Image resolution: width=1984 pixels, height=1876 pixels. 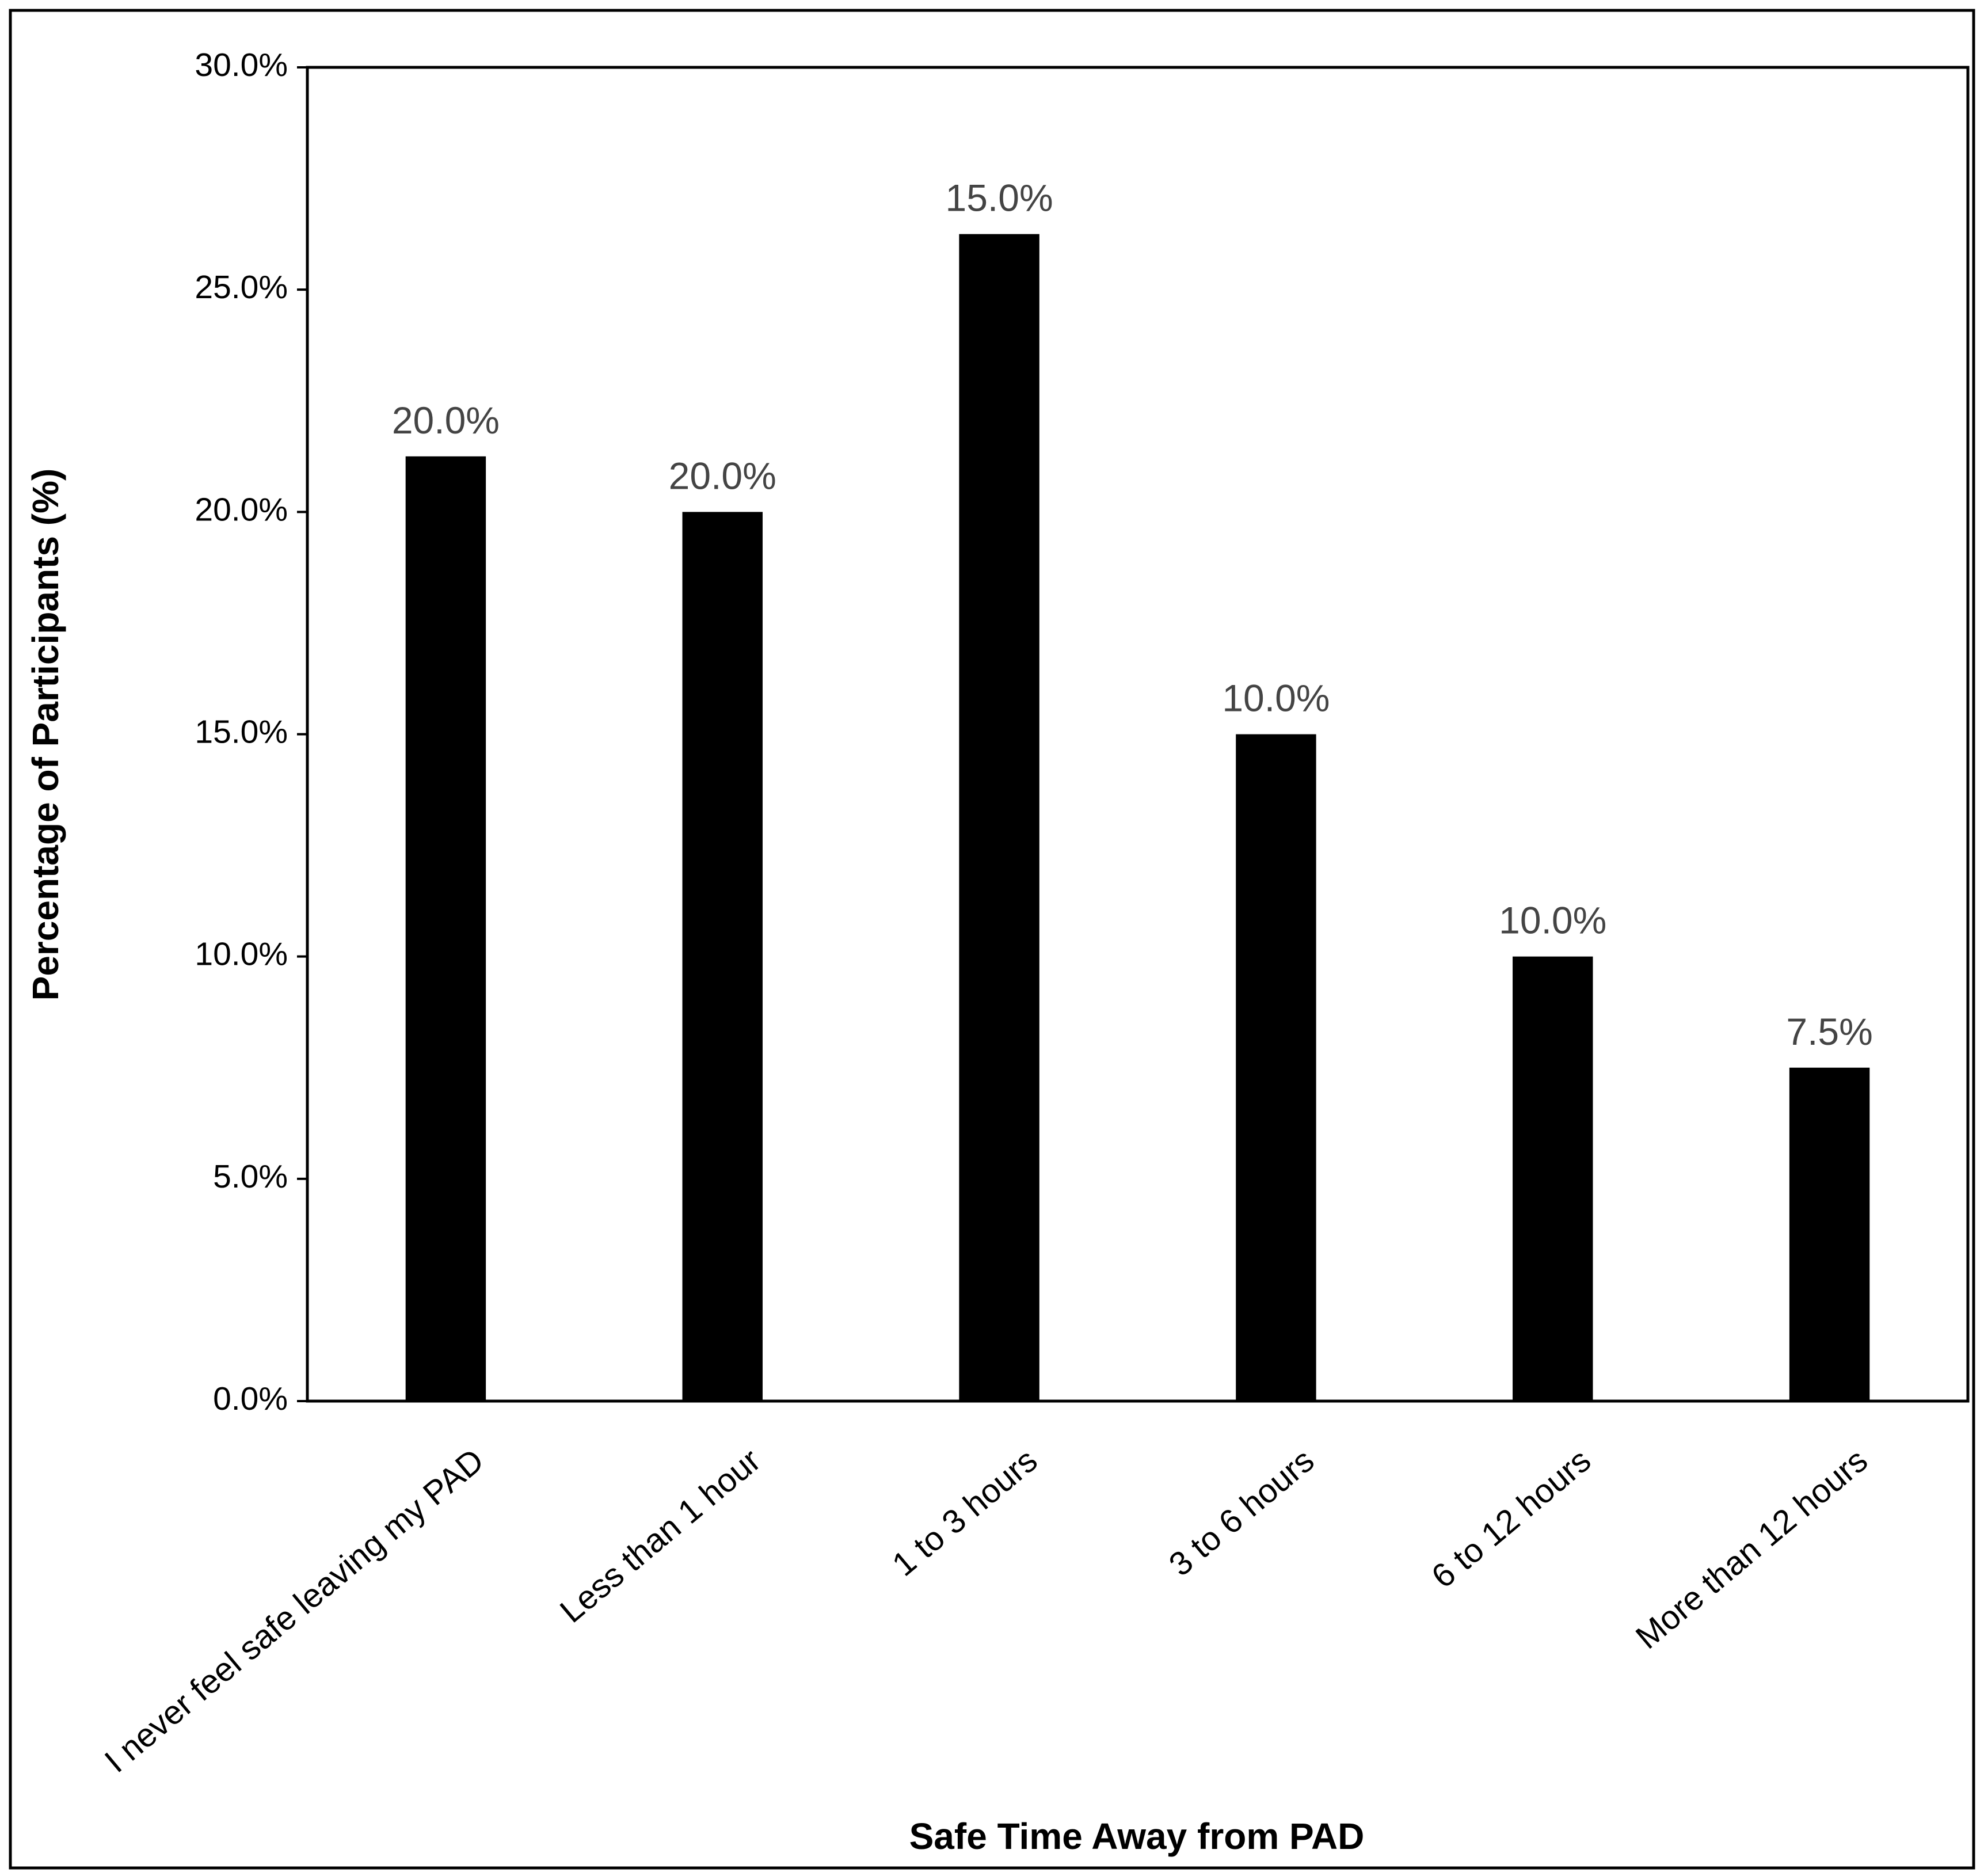 What do you see at coordinates (242, 954) in the screenshot?
I see `y-tick-label: 10.0%` at bounding box center [242, 954].